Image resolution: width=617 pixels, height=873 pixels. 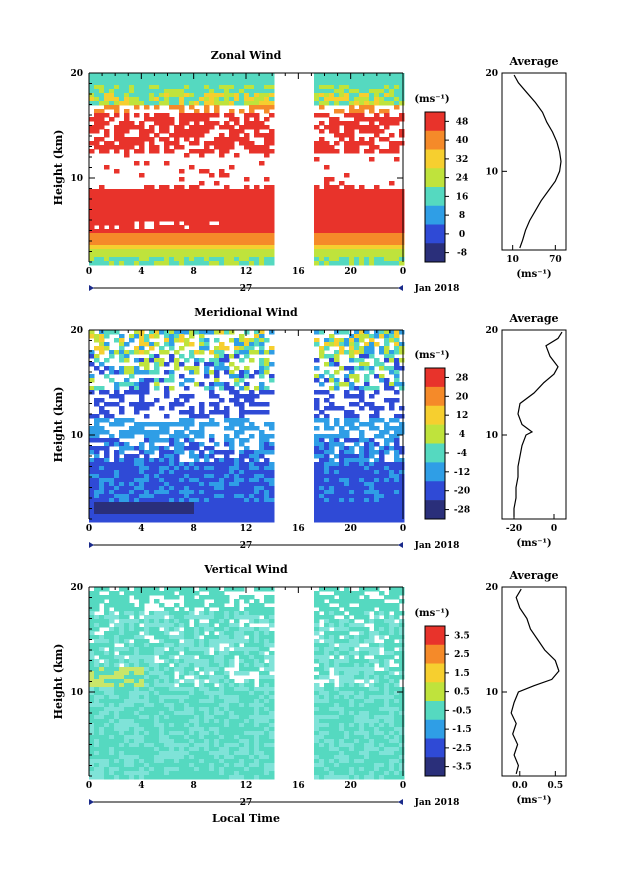 What do you see at coordinates (194, 272) in the screenshot?
I see `x-tick-label: 8` at bounding box center [194, 272].